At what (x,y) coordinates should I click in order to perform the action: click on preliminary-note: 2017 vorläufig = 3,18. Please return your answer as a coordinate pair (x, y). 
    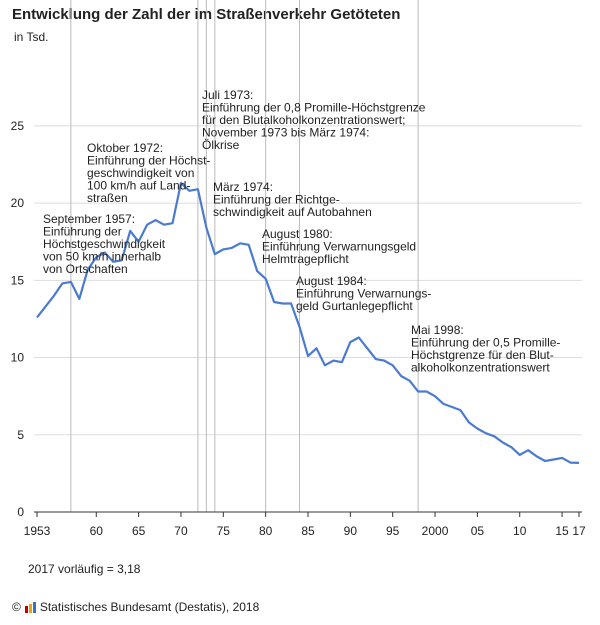
    Looking at the image, I should click on (84, 569).